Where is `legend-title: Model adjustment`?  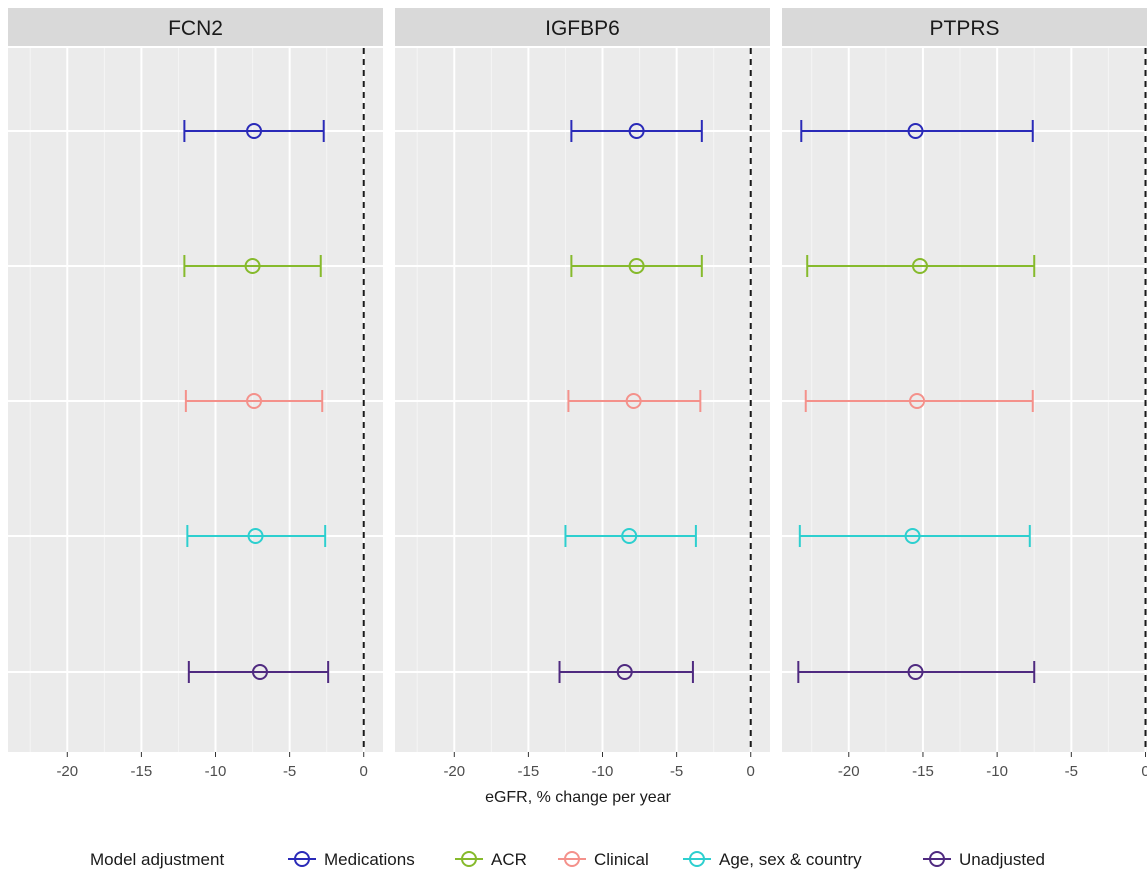
legend-title: Model adjustment is located at coordinates (157, 859).